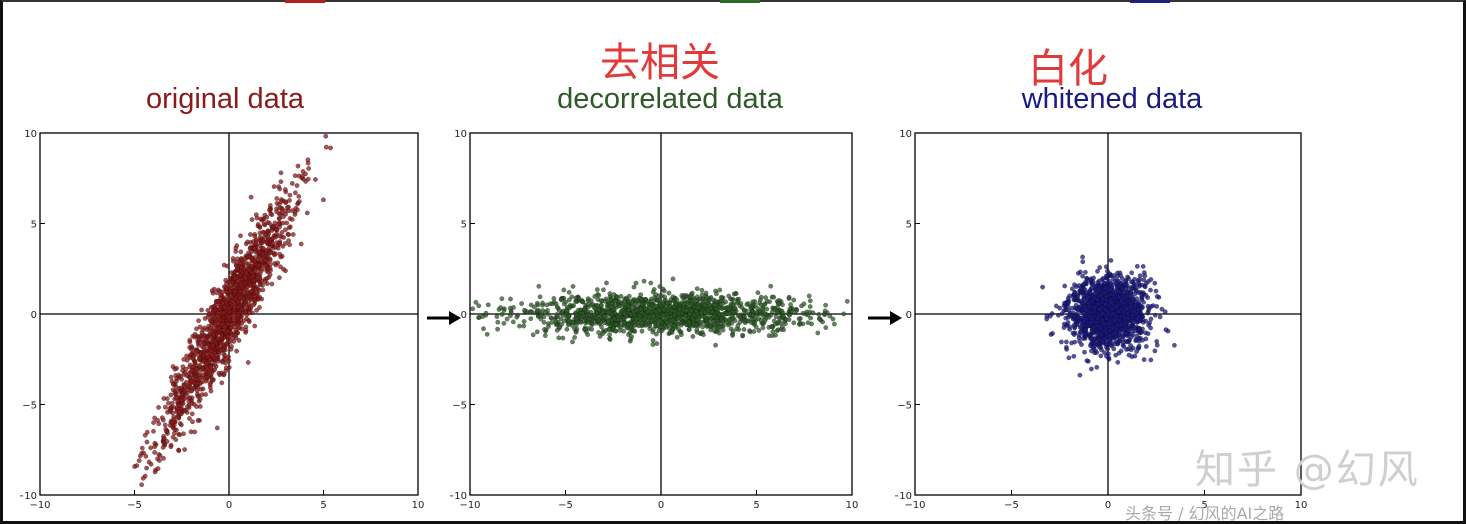 The image size is (1466, 524). What do you see at coordinates (29, 406) in the screenshot?
I see `y-tick-label: −5` at bounding box center [29, 406].